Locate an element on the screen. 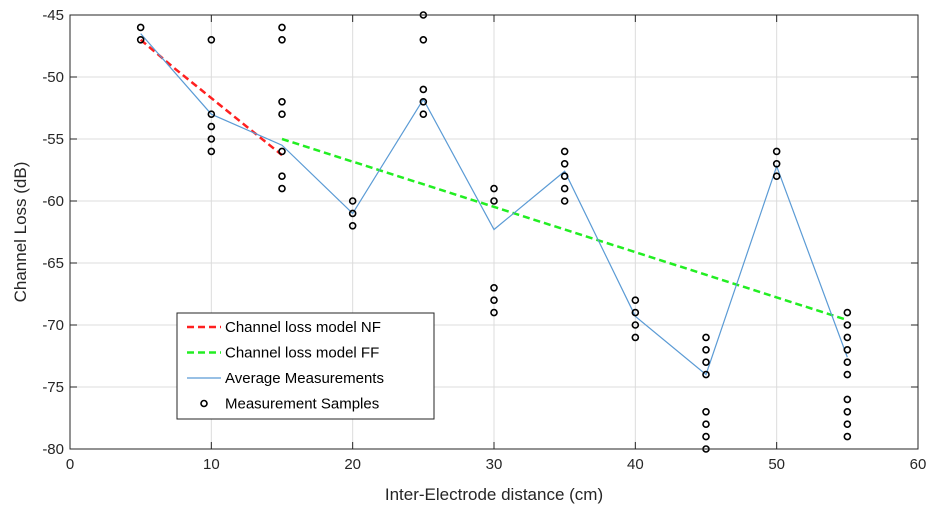  legend-label-channel-loss-model-nf: Channel loss model NF is located at coordinates (303, 327).